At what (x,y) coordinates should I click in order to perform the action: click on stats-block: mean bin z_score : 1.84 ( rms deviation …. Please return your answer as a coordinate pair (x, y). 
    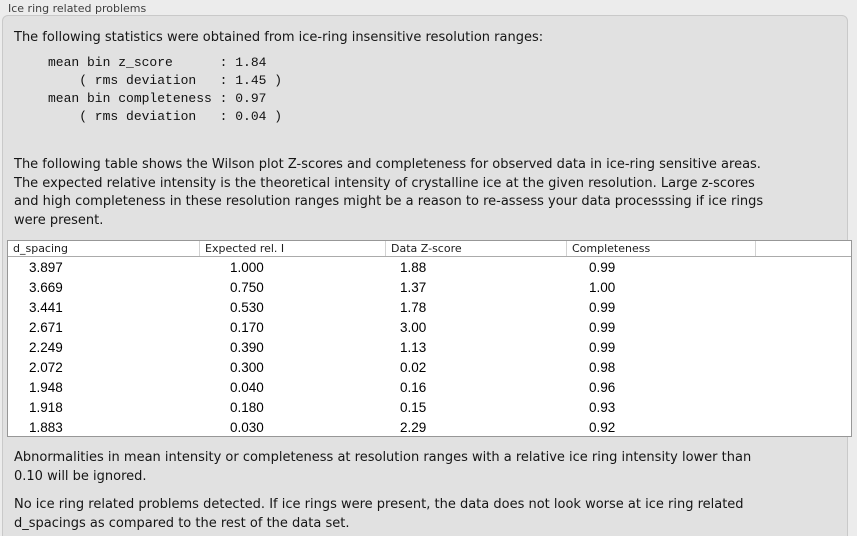
    Looking at the image, I should click on (165, 89).